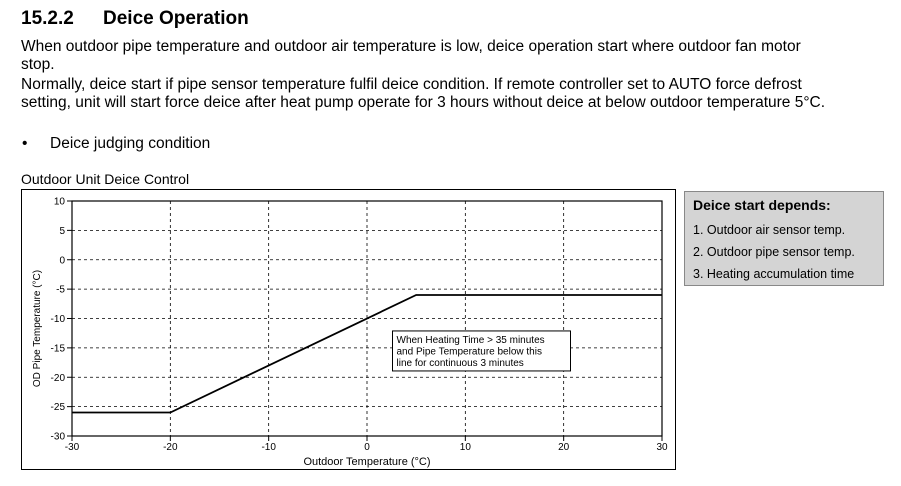  I want to click on y-tick-label: 0, so click(62, 260).